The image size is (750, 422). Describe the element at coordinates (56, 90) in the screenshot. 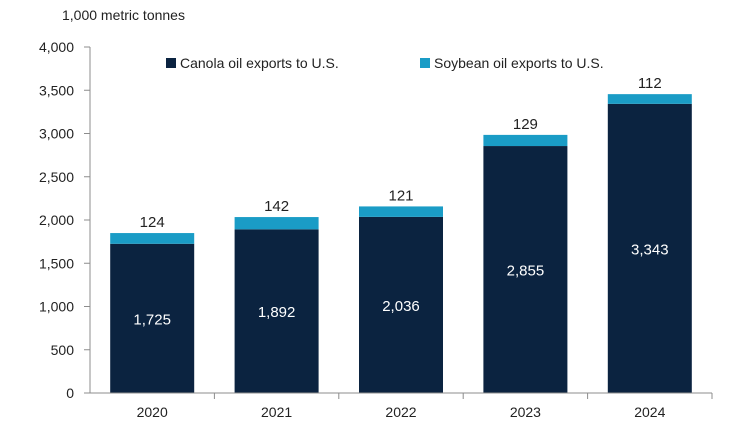

I see `y-tick-label: 3,500` at that location.